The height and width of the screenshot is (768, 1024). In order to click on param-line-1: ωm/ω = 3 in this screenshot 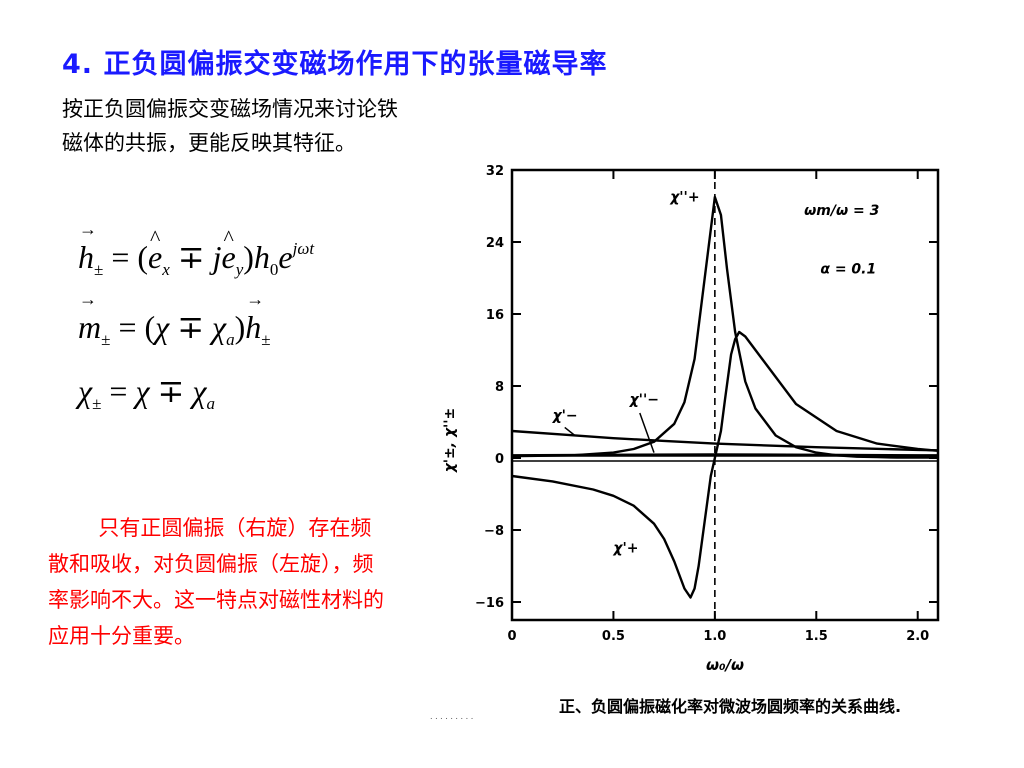, I will do `click(841, 211)`.